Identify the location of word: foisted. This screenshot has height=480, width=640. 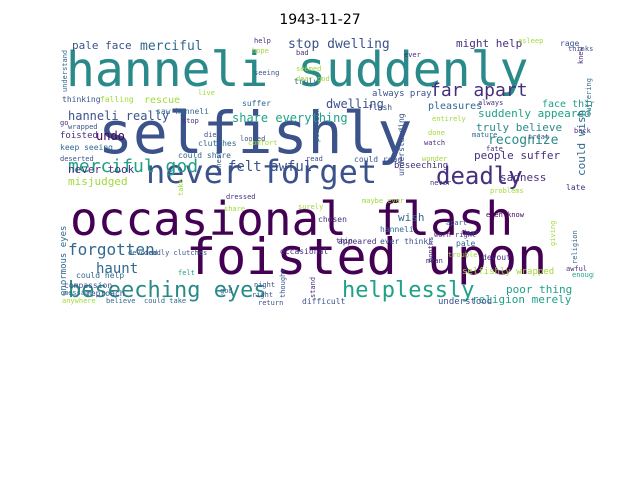
(79, 136).